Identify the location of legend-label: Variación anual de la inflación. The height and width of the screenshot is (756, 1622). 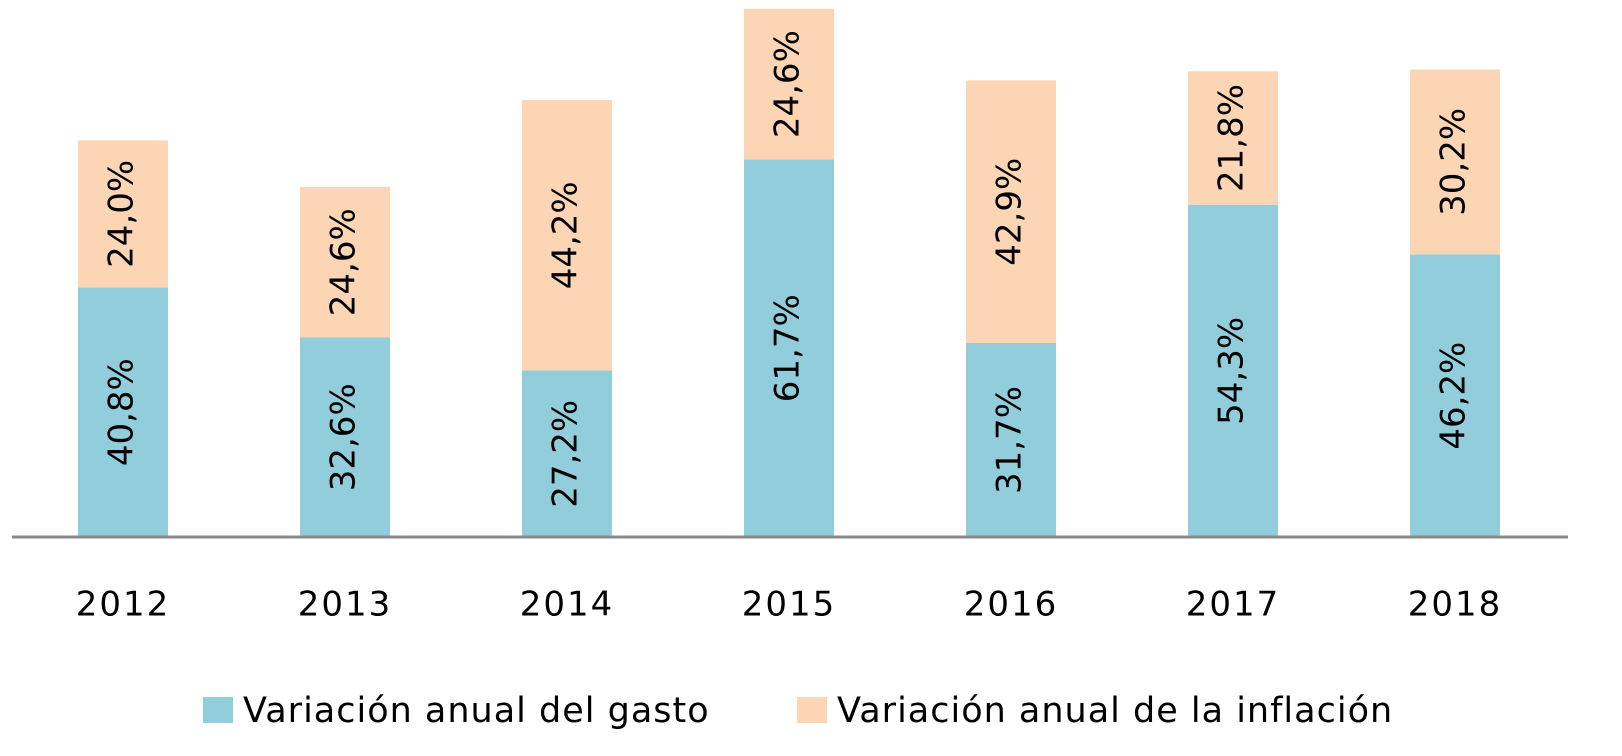
(1115, 711).